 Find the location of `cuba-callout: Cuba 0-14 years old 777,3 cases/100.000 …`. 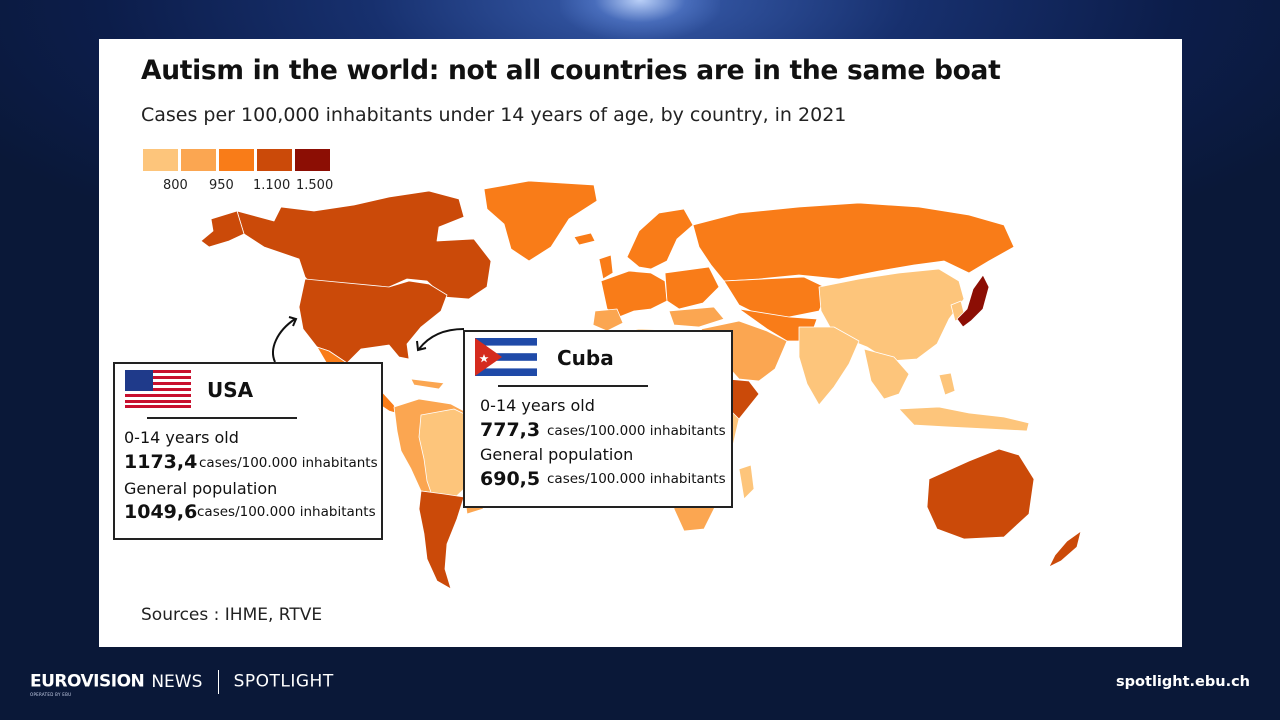

cuba-callout: Cuba 0-14 years old 777,3 cases/100.000 … is located at coordinates (598, 419).